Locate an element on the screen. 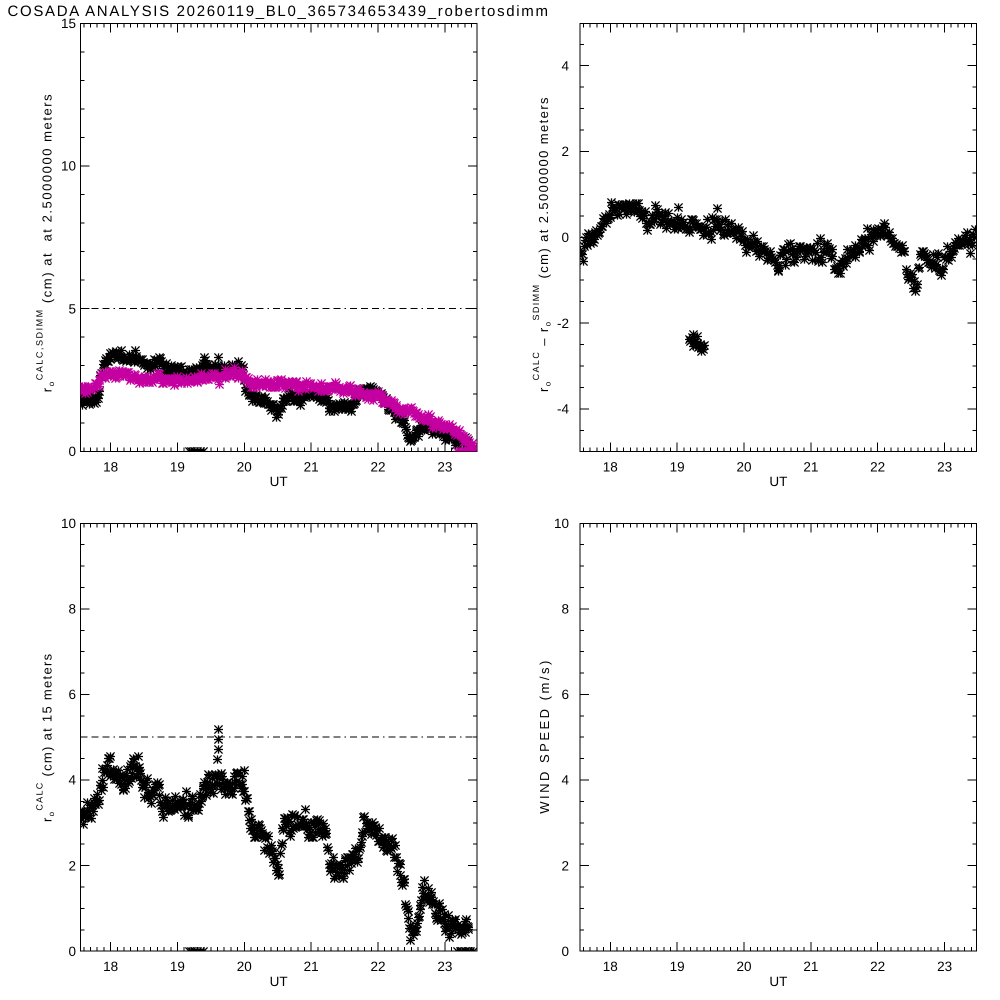  svg-text: -2 is located at coordinates (563, 323).